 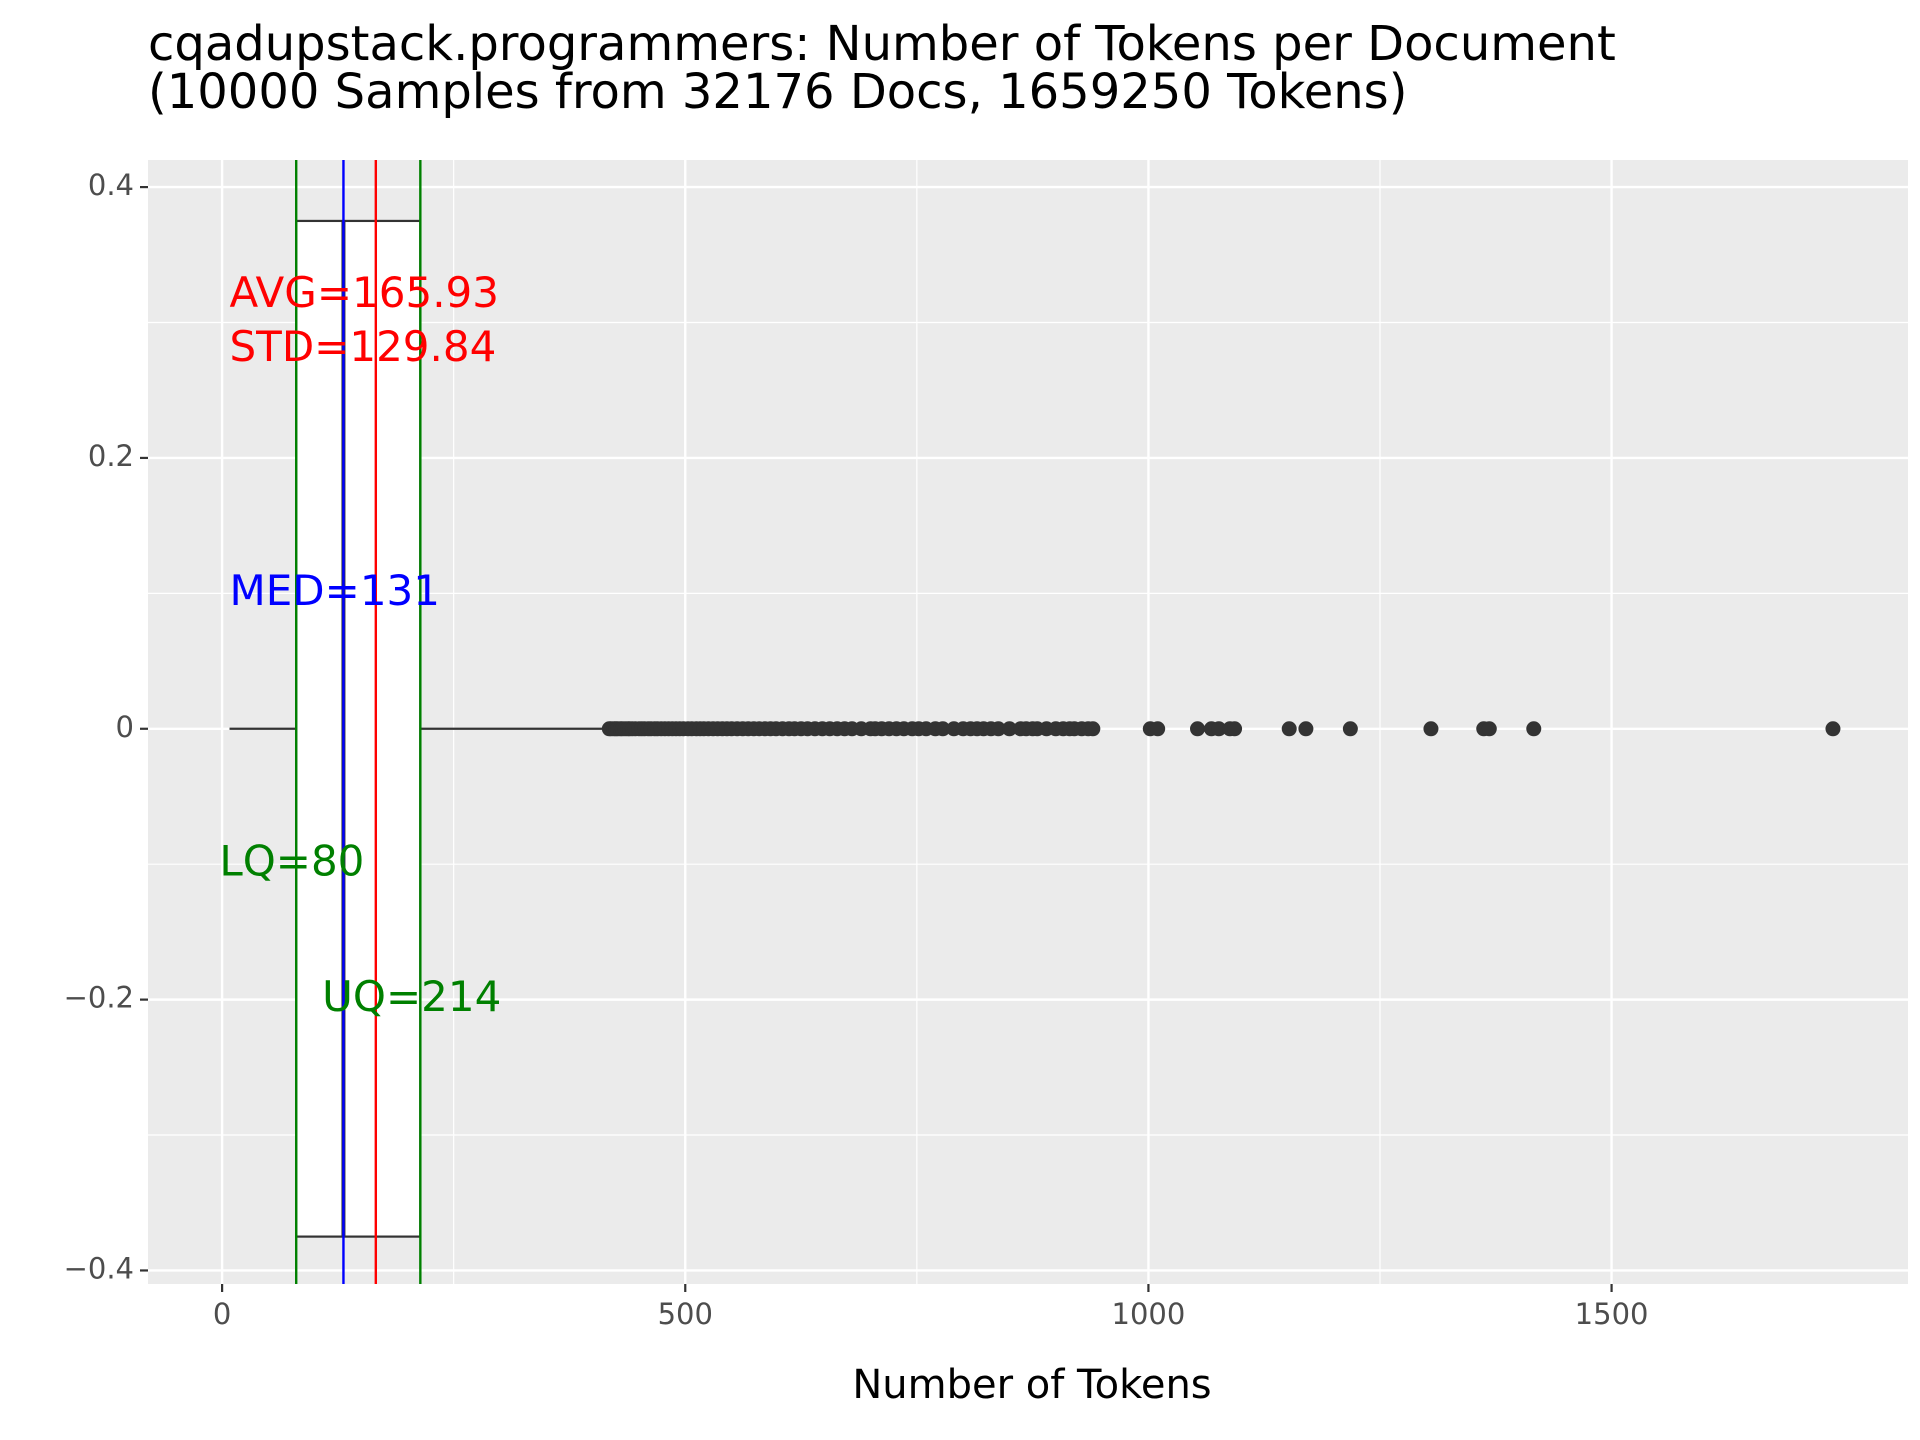 I want to click on annotation-label: LQ=80, so click(x=291, y=861).